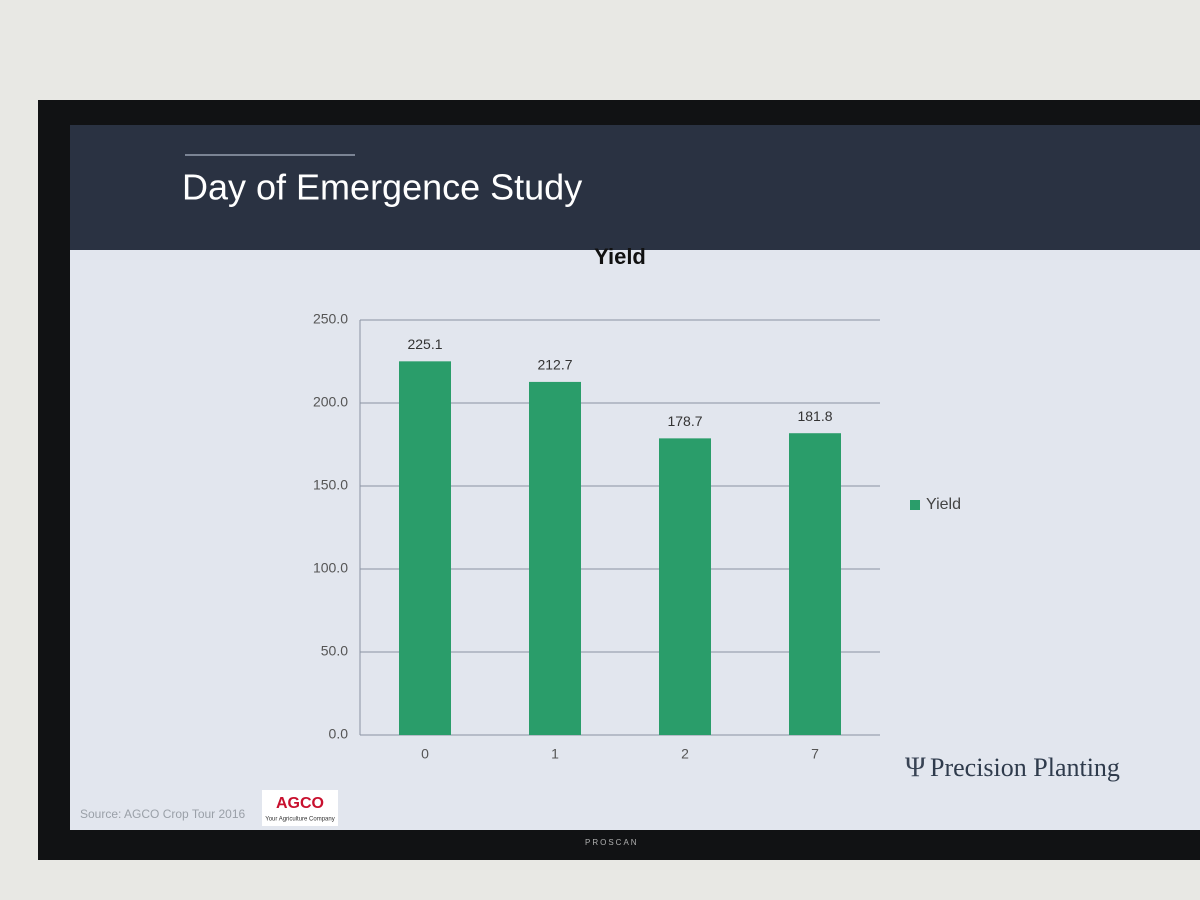 The width and height of the screenshot is (1200, 900). I want to click on y-tick-label: 50.0, so click(334, 651).